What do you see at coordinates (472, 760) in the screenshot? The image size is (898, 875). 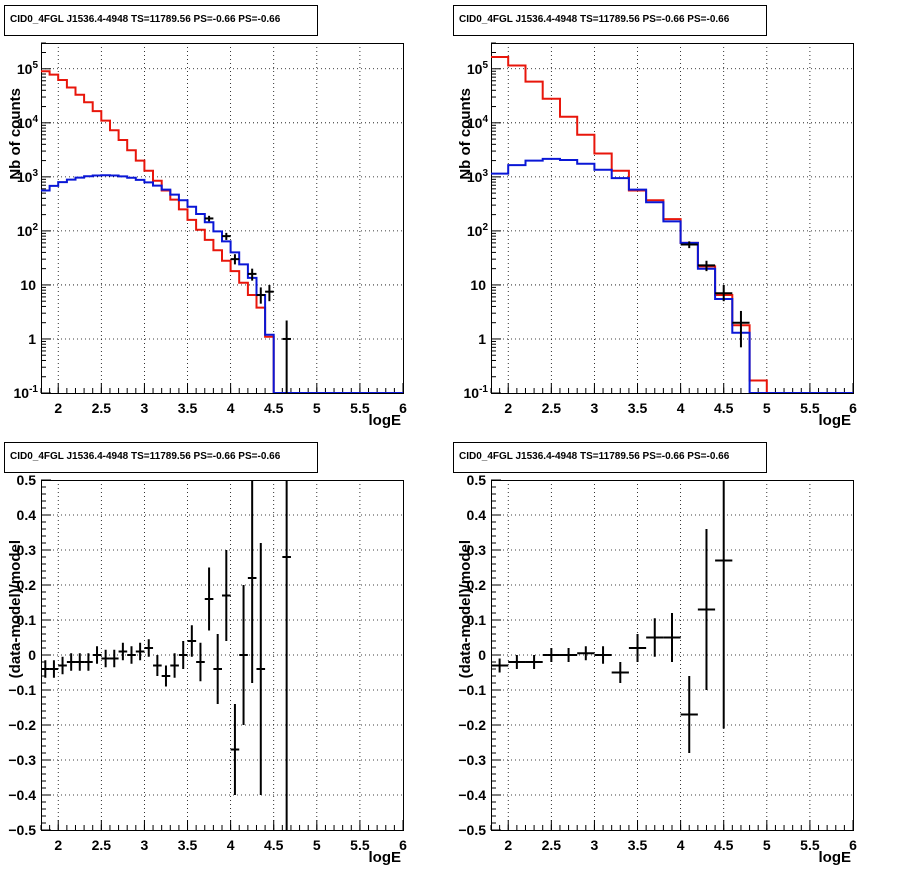 I see `y-tick-label: −0.3` at bounding box center [472, 760].